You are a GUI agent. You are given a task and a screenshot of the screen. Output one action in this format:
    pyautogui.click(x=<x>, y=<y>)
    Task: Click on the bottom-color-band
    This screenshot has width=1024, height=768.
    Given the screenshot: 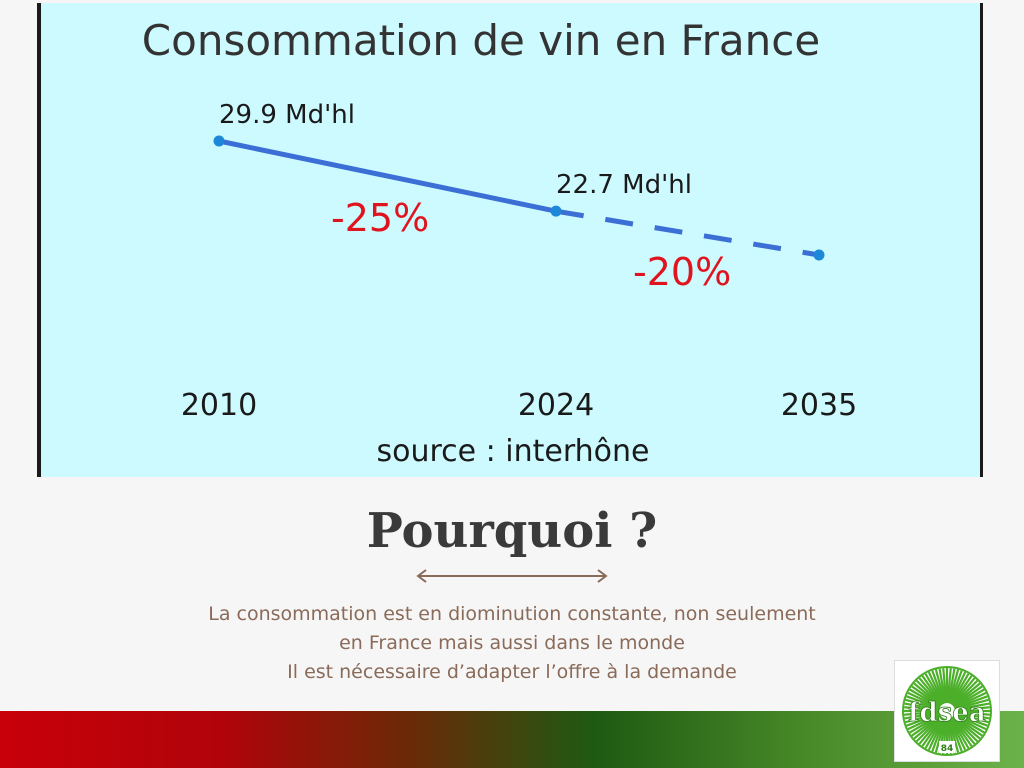 What is the action you would take?
    pyautogui.click(x=512, y=739)
    